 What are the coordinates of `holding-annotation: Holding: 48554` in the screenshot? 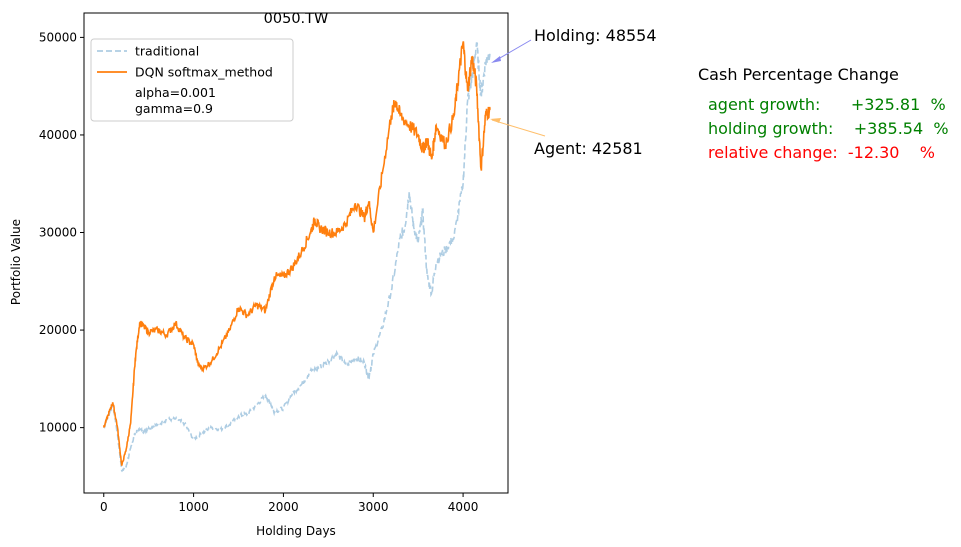 It's located at (595, 35).